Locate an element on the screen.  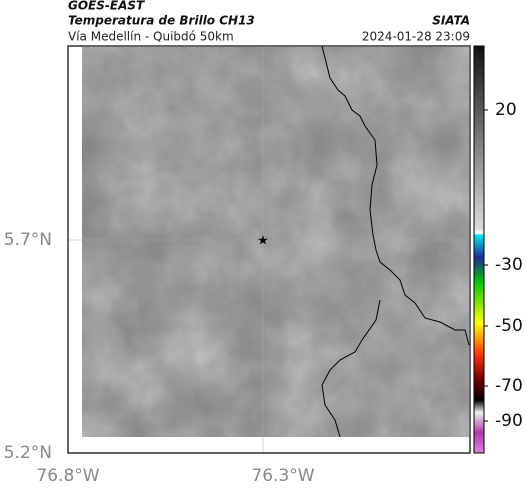
lon-tick-label: 76.8°W is located at coordinates (67, 476).